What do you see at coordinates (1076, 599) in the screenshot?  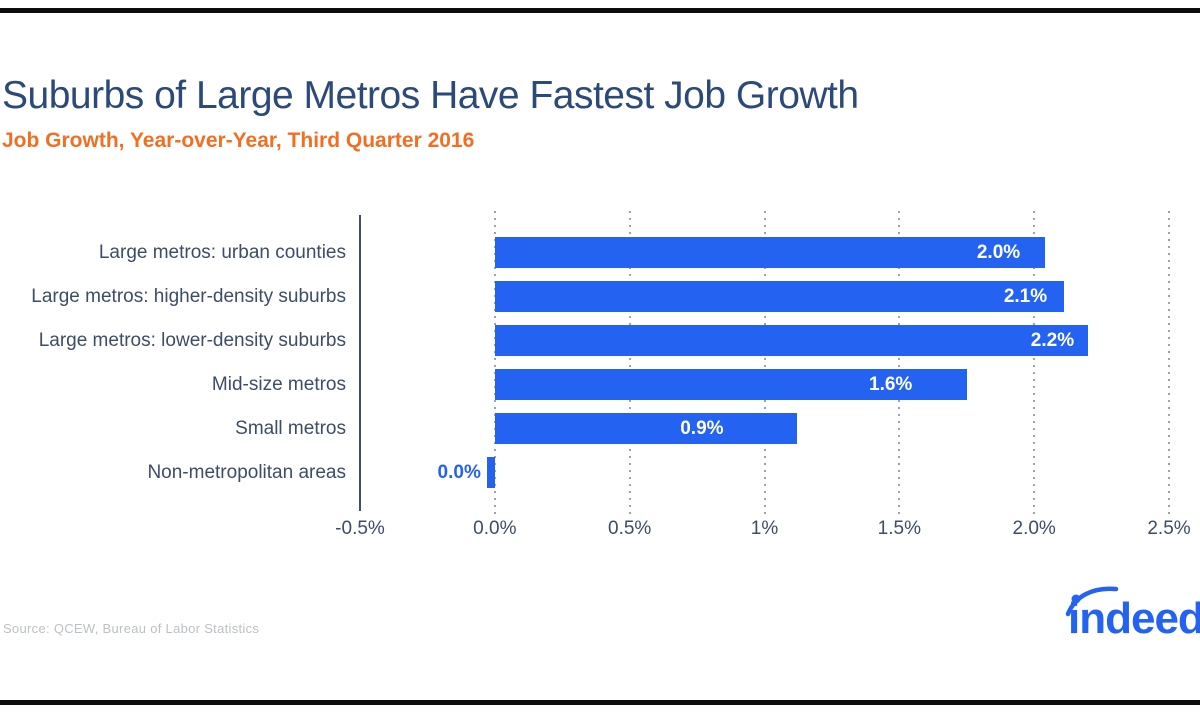 I see `indeed-logo-dot-icon` at bounding box center [1076, 599].